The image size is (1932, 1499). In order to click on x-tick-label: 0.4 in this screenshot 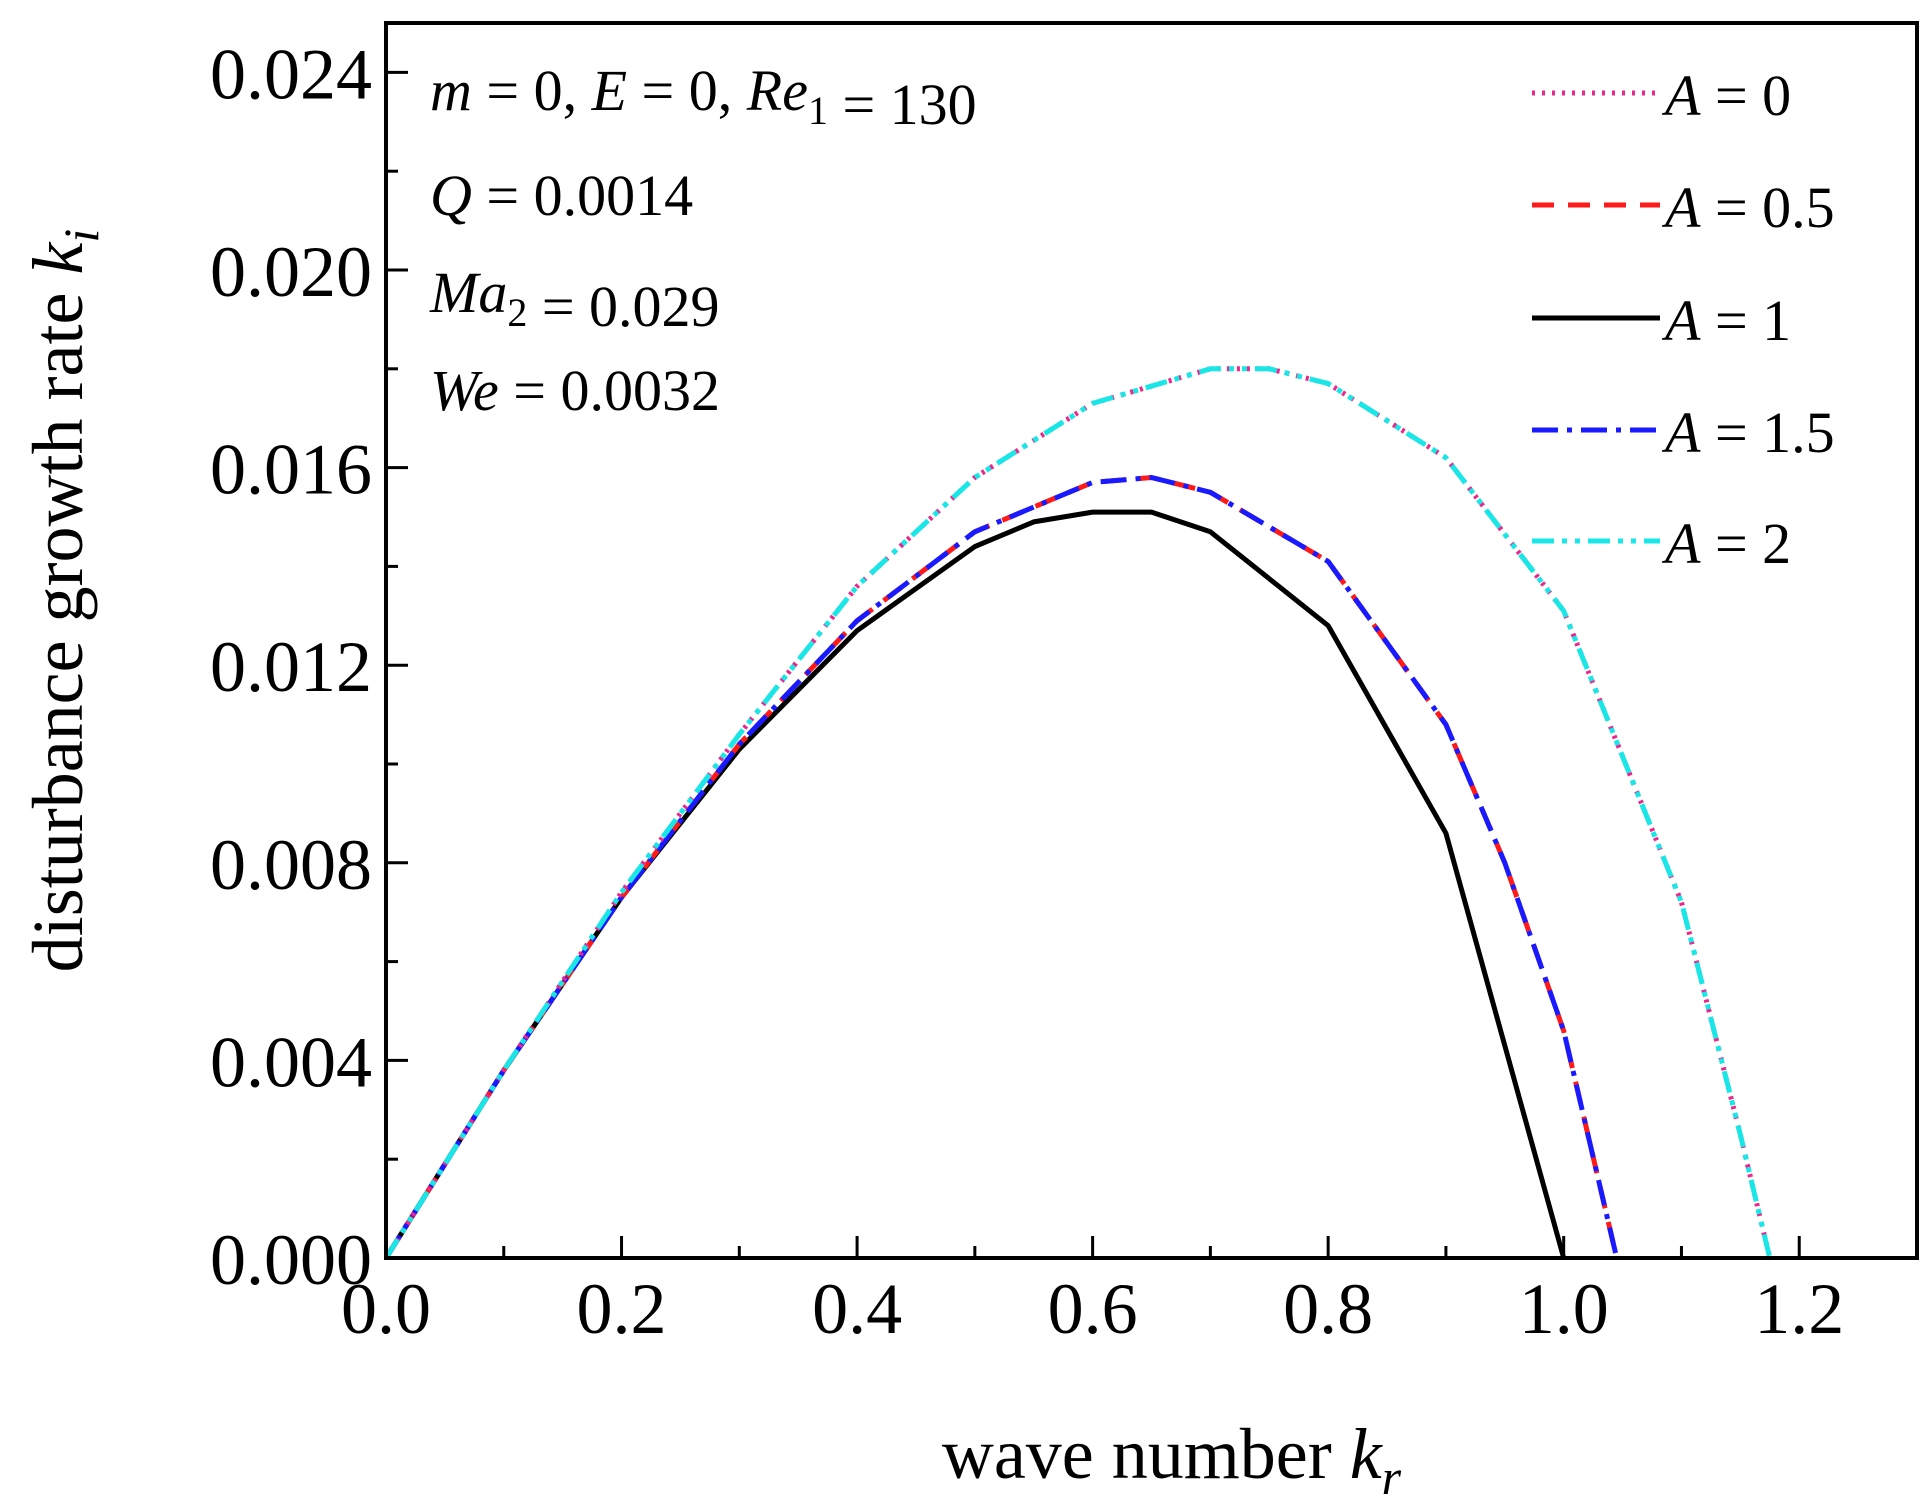, I will do `click(857, 1309)`.